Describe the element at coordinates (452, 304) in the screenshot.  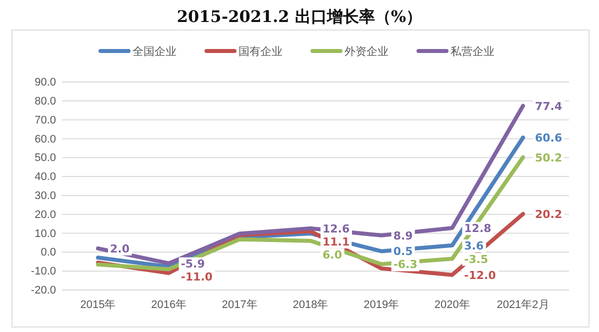
I see `x-tick-label: 2020年` at that location.